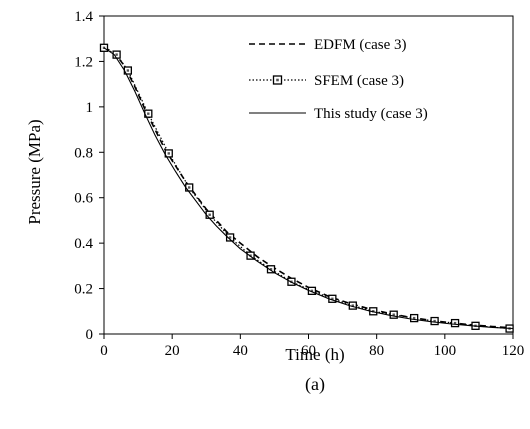  I want to click on y-tick-label: 1, so click(90, 108).